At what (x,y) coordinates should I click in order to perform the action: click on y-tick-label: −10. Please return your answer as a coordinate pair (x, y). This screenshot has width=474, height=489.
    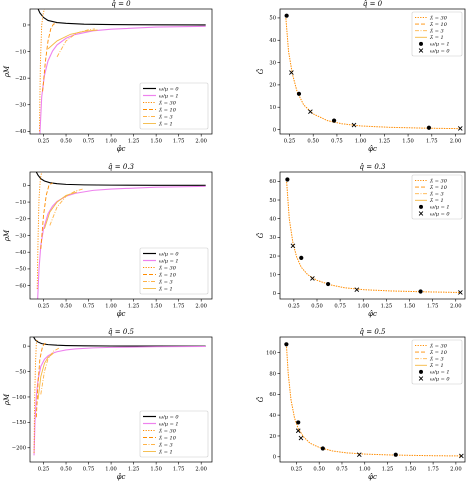
    Looking at the image, I should click on (20, 203).